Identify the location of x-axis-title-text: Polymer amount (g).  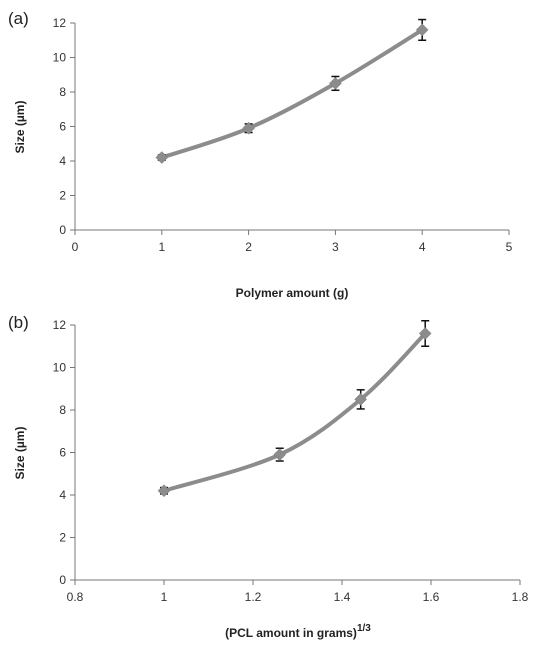
(292, 293).